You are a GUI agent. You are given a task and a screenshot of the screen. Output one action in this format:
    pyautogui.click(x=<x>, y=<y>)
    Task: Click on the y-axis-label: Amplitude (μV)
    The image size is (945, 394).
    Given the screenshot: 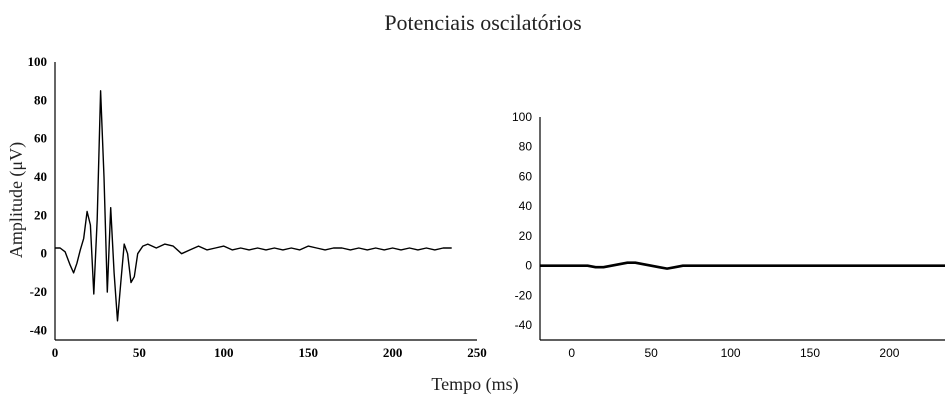 What is the action you would take?
    pyautogui.click(x=16, y=200)
    